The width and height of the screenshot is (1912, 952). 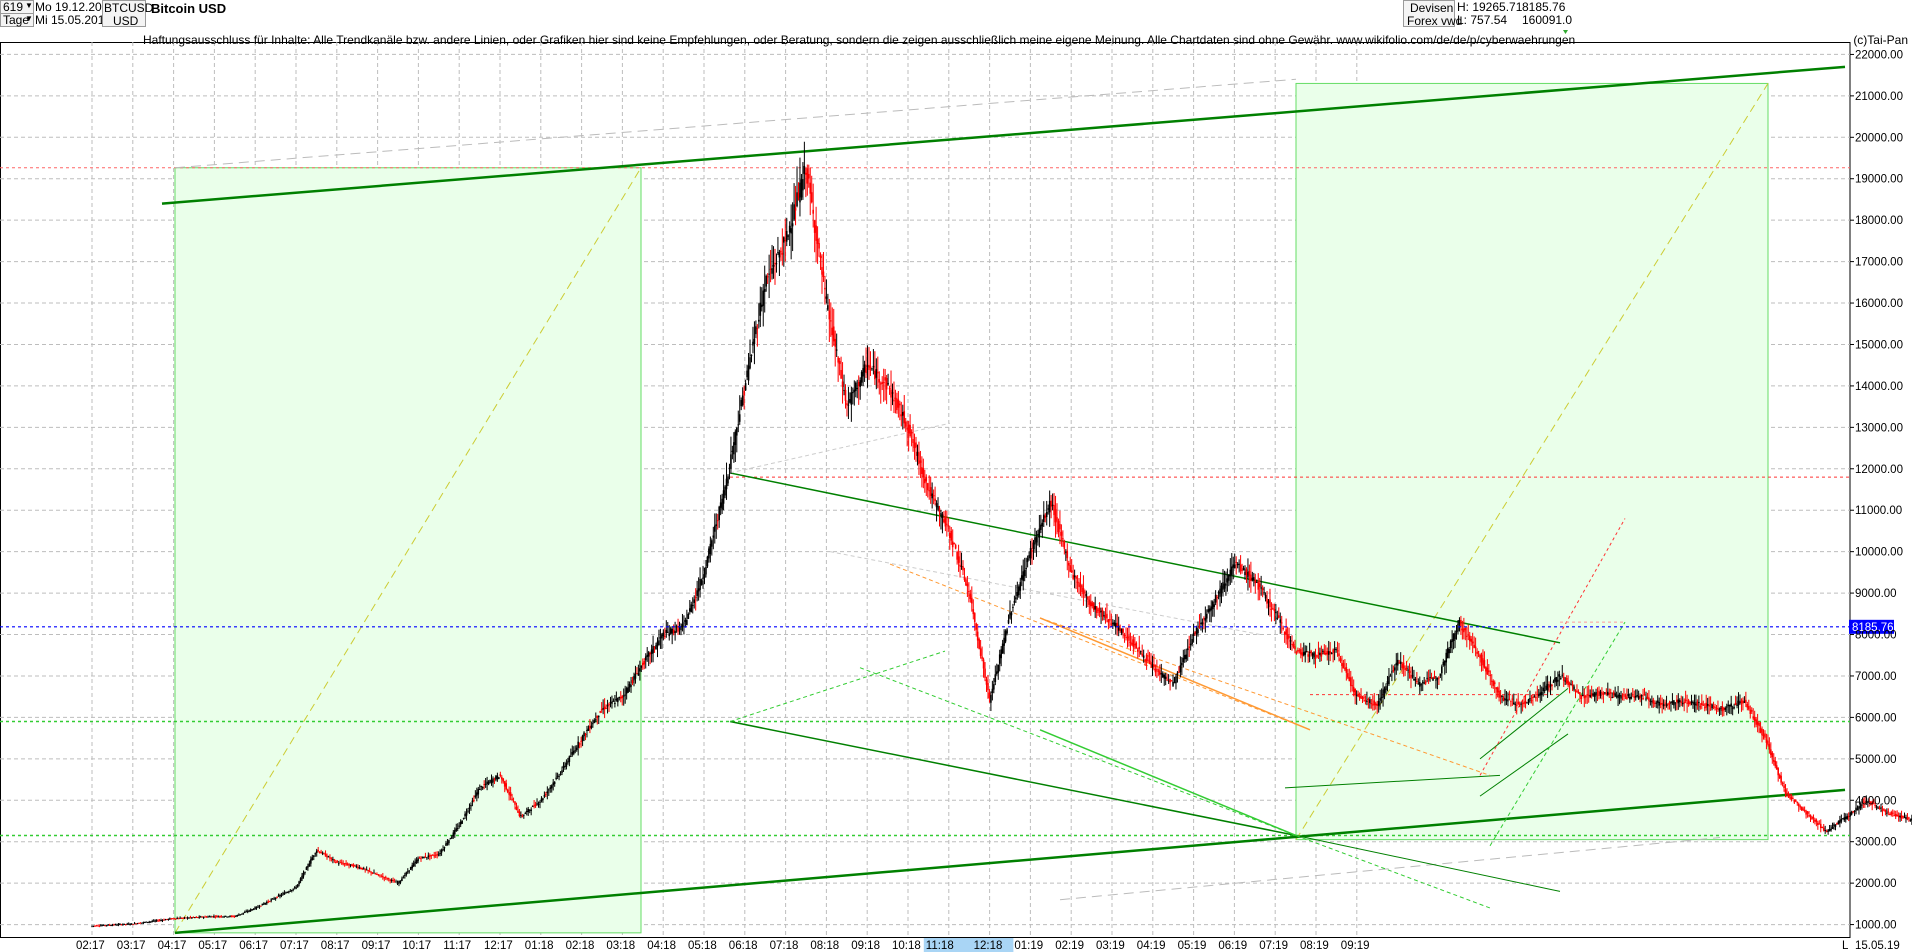 I want to click on volume: 160091.0, so click(x=1547, y=20).